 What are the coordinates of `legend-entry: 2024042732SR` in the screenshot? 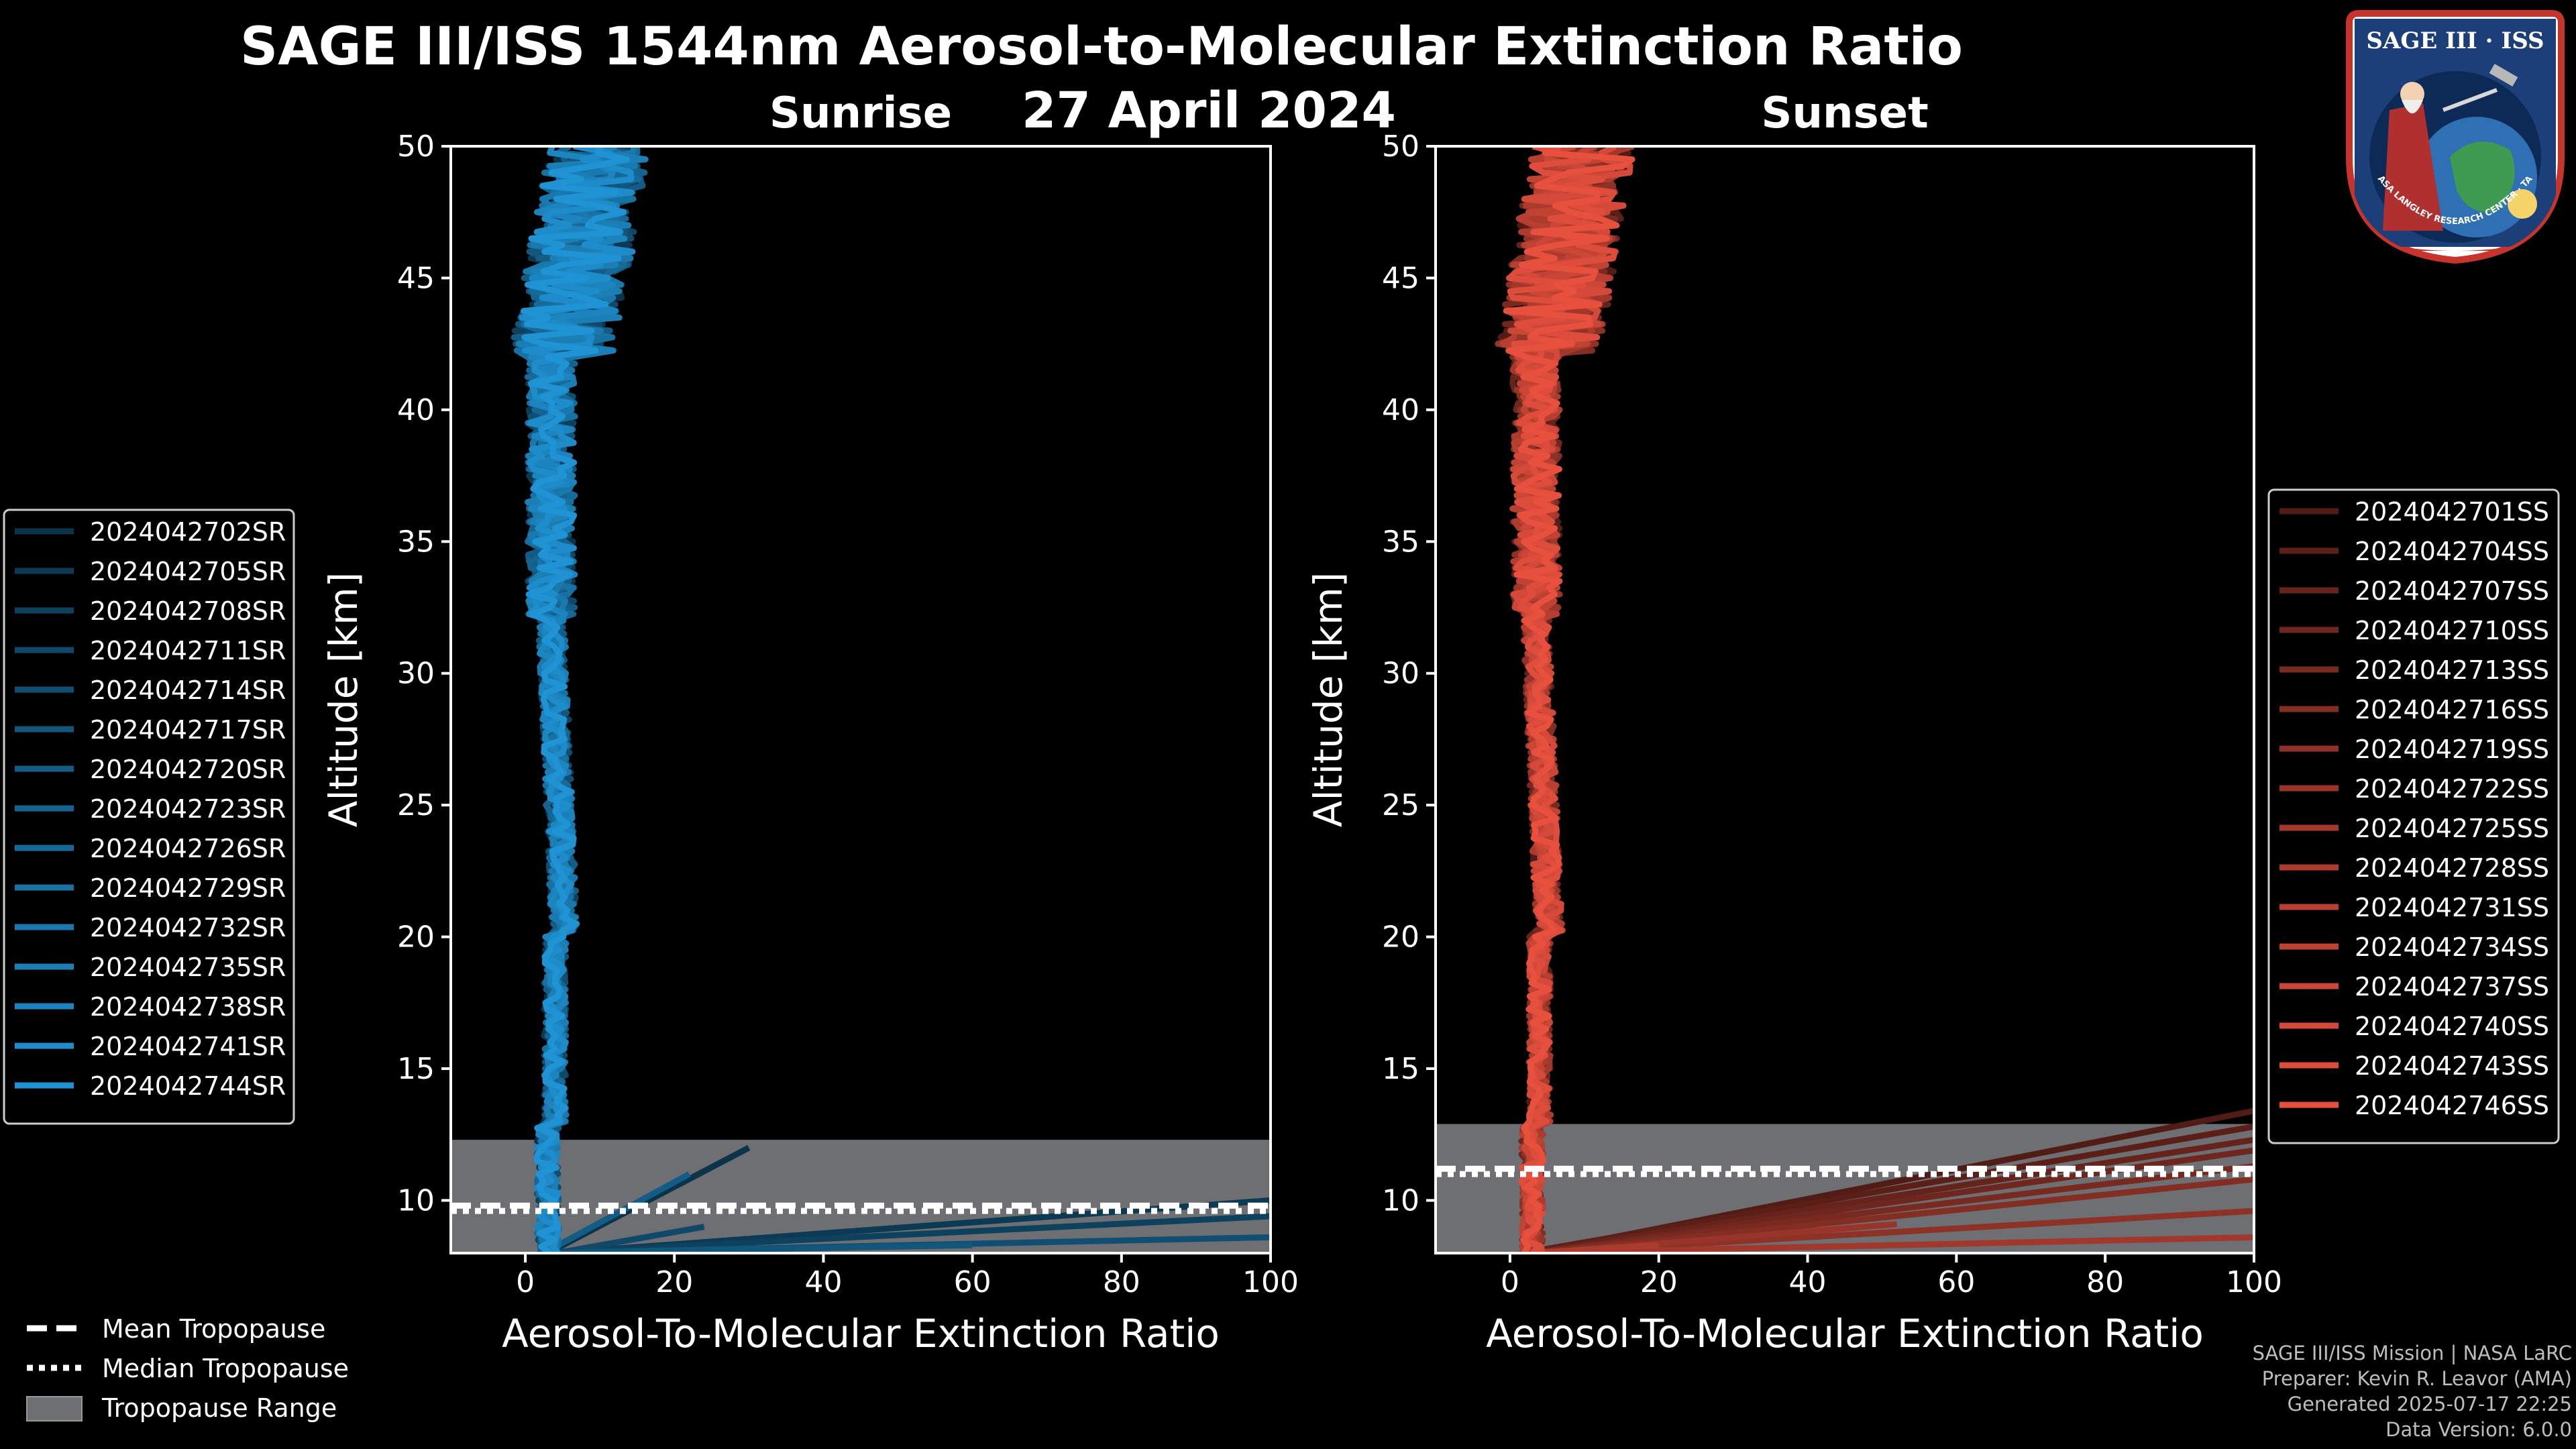 It's located at (188, 928).